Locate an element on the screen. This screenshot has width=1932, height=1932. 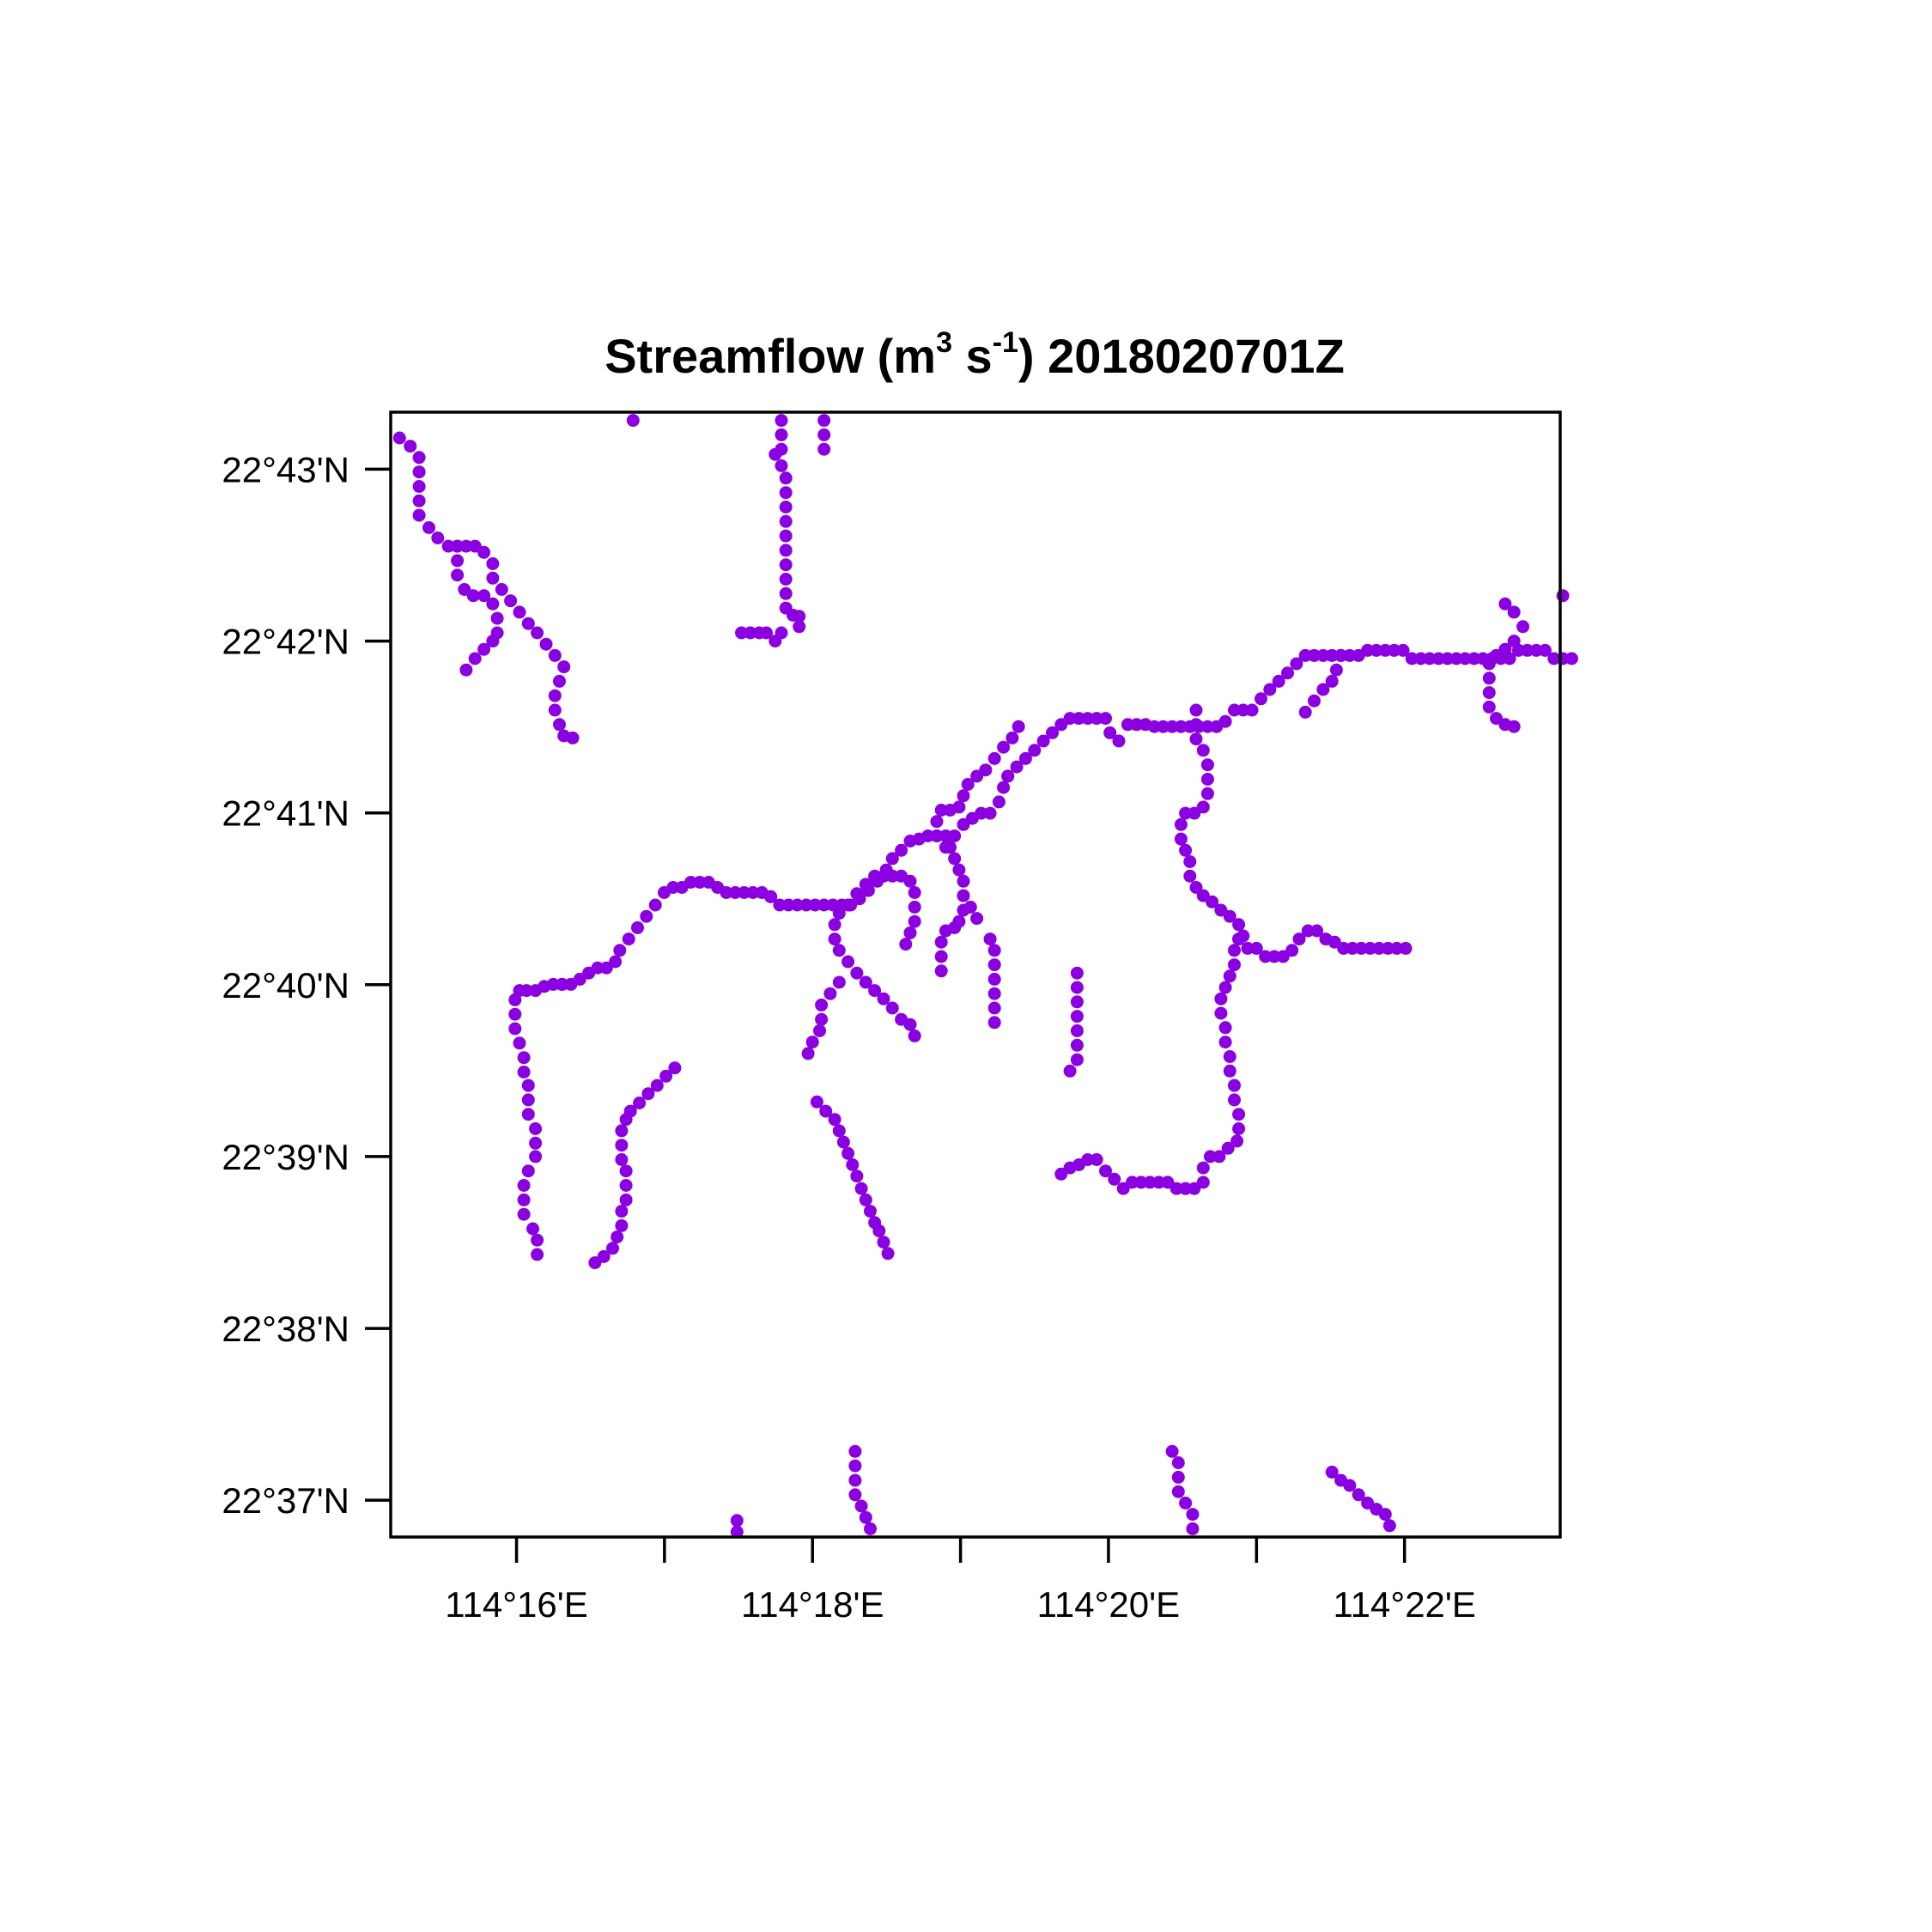
y-tick-label: 22°37'N is located at coordinates (285, 1500).